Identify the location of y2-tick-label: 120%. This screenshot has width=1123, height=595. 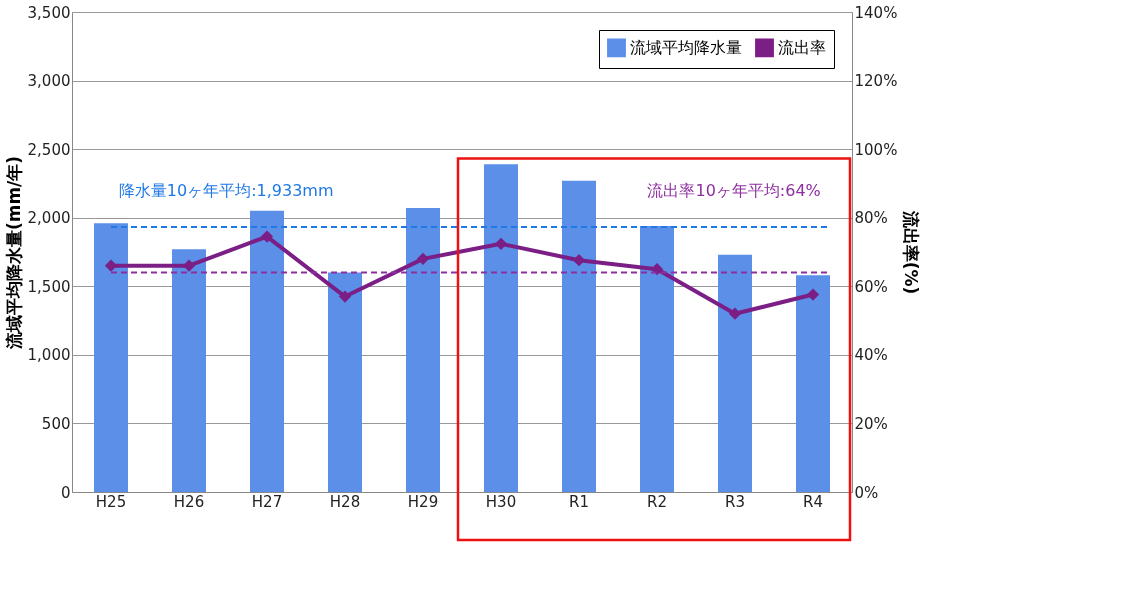
(876, 81).